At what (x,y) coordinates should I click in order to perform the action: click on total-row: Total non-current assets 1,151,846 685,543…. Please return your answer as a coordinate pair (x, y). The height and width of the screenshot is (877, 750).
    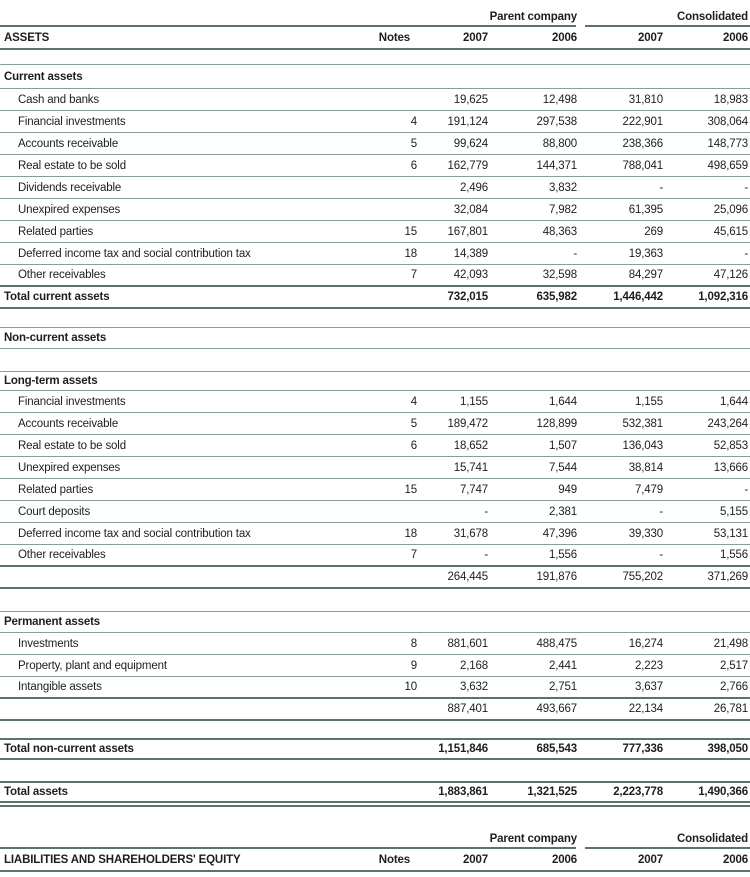
    Looking at the image, I should click on (375, 749).